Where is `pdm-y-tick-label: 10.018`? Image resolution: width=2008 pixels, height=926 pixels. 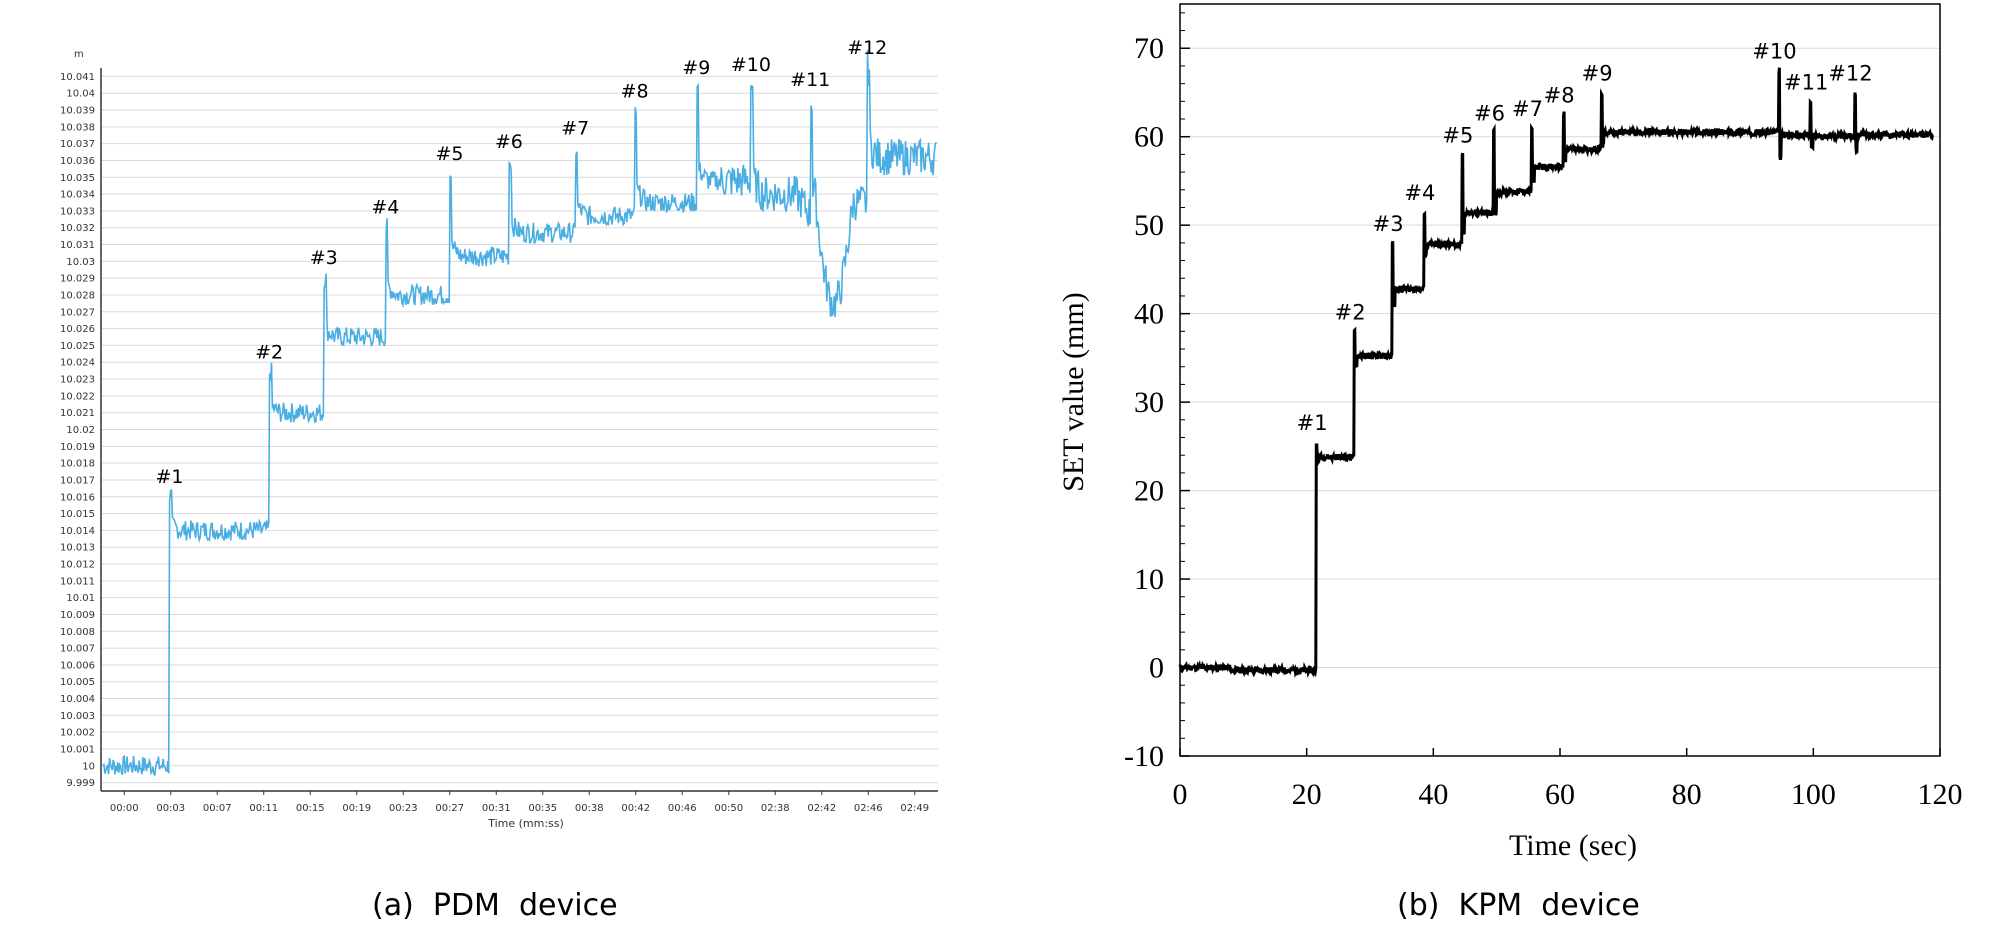 pdm-y-tick-label: 10.018 is located at coordinates (77, 464).